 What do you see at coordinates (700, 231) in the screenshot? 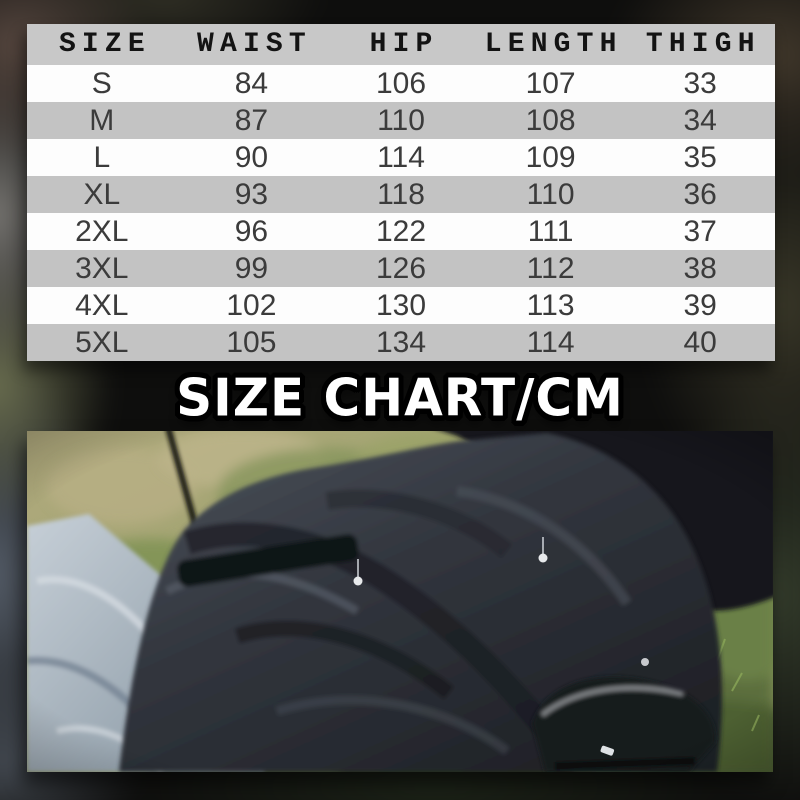
I see `table-cell: 37` at bounding box center [700, 231].